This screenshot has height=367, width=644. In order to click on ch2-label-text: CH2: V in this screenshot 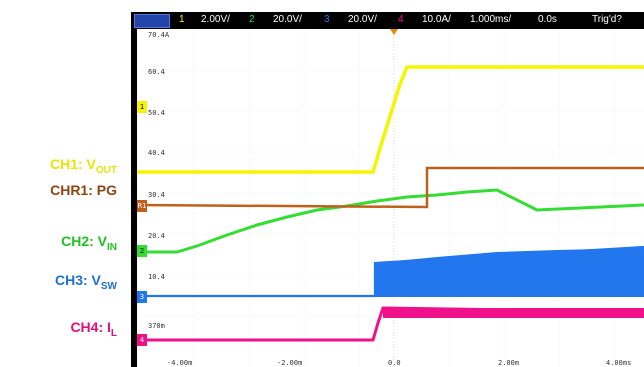, I will do `click(84, 241)`.